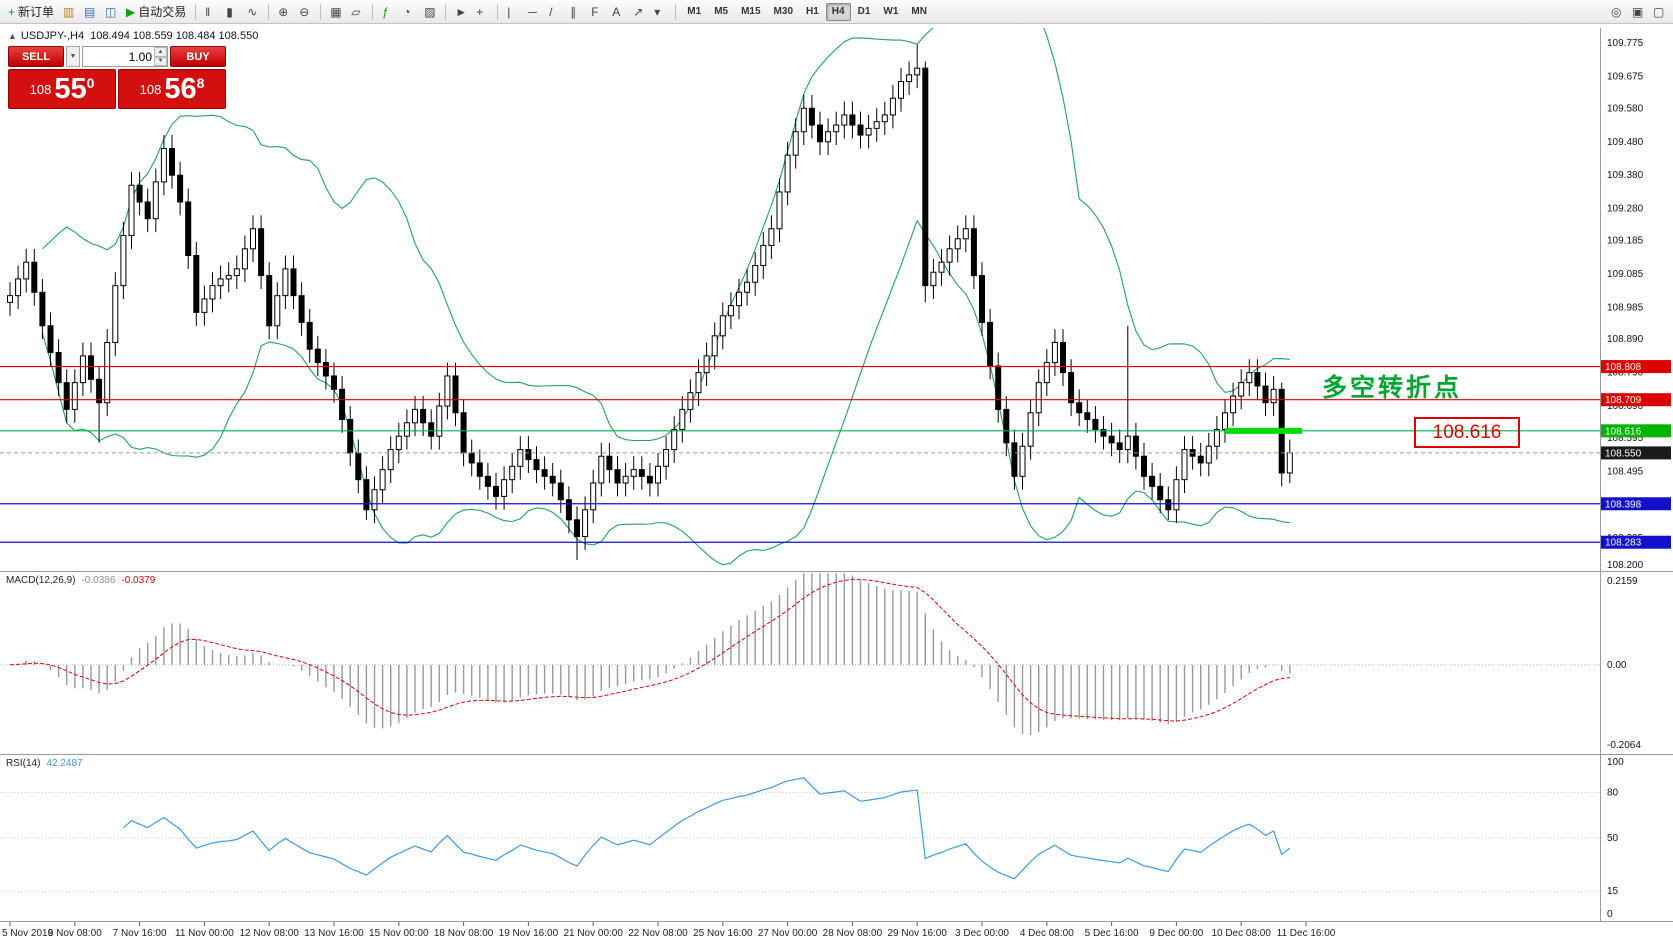 The width and height of the screenshot is (1673, 946). I want to click on trendline-icon: /, so click(551, 11).